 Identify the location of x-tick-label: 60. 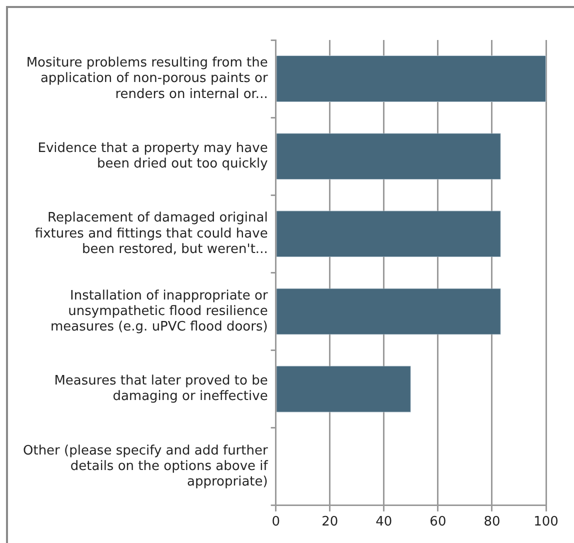
(438, 522).